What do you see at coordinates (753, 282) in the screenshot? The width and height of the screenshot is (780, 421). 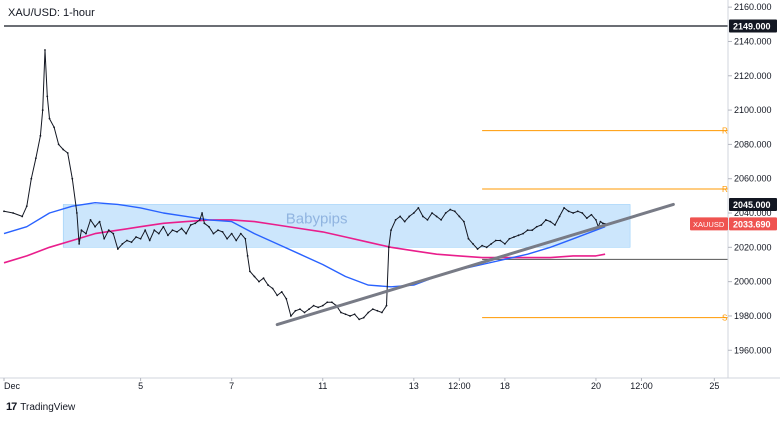 I see `y-tick-label: 2000.000` at bounding box center [753, 282].